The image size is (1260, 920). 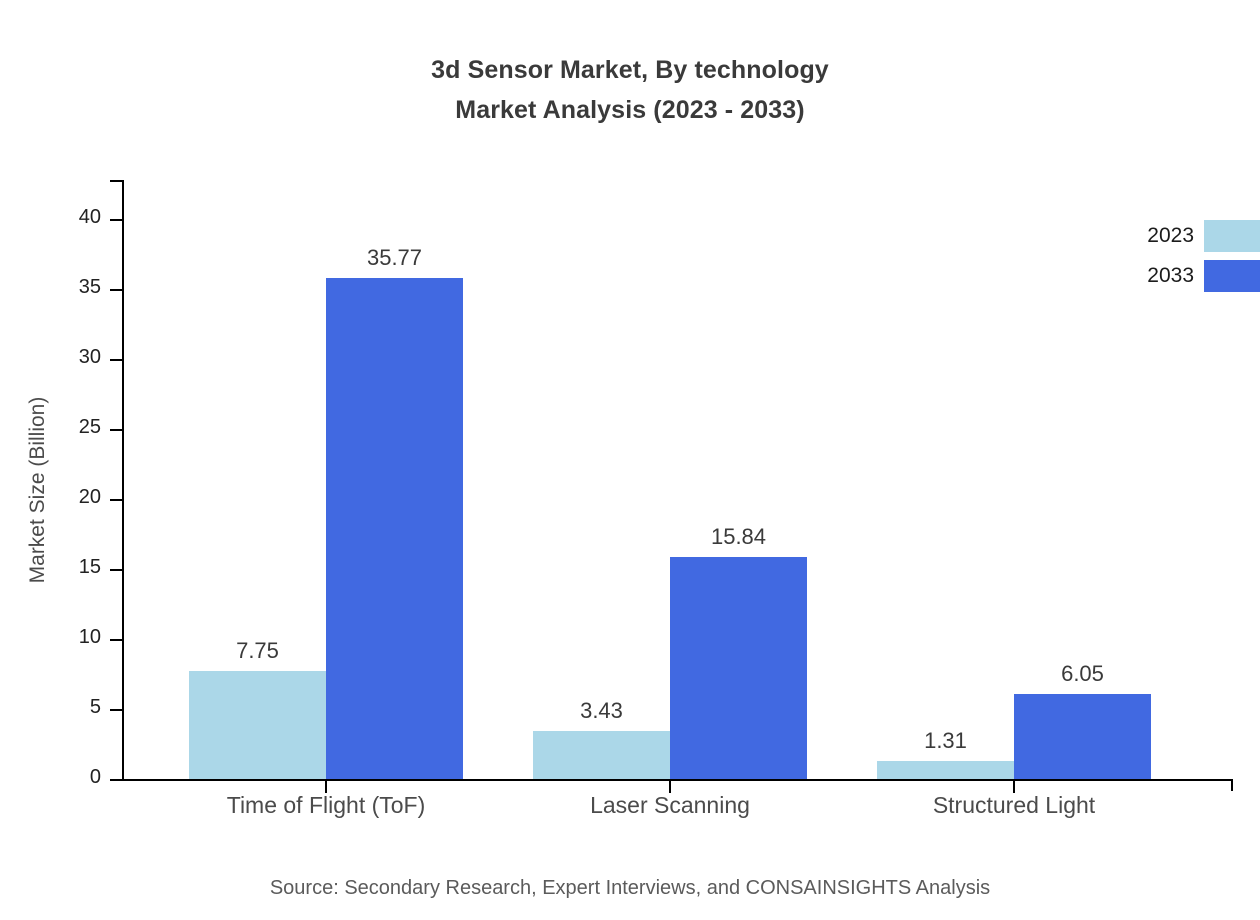 I want to click on y-axis-tick: 5, so click(x=106, y=707).